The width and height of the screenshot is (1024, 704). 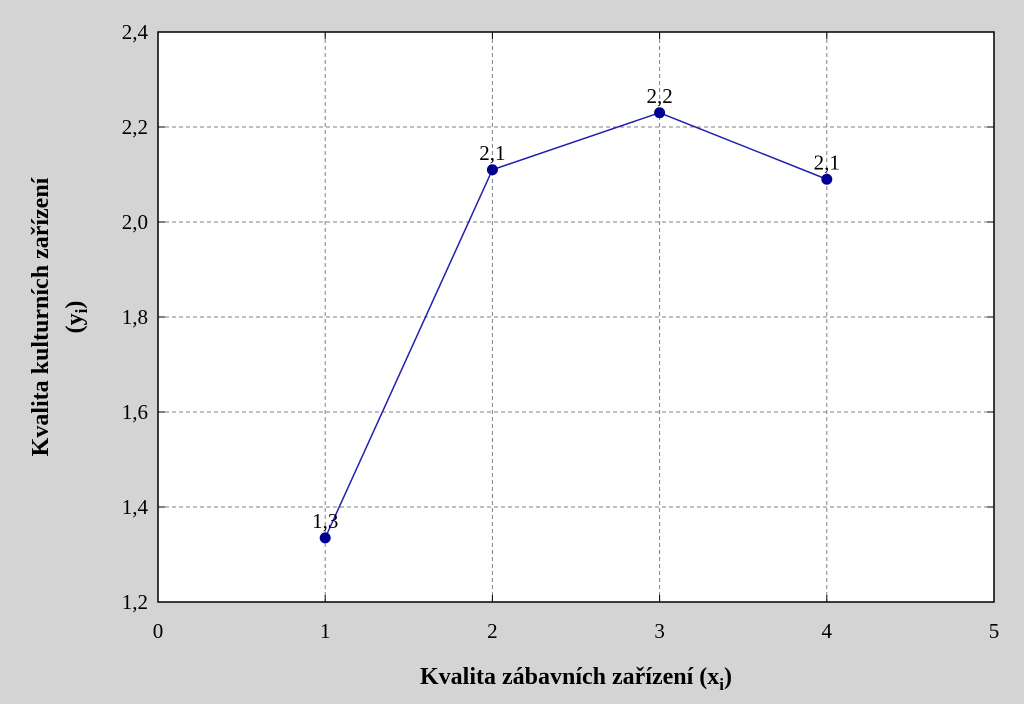 I want to click on data-label: 1,3, so click(x=325, y=521).